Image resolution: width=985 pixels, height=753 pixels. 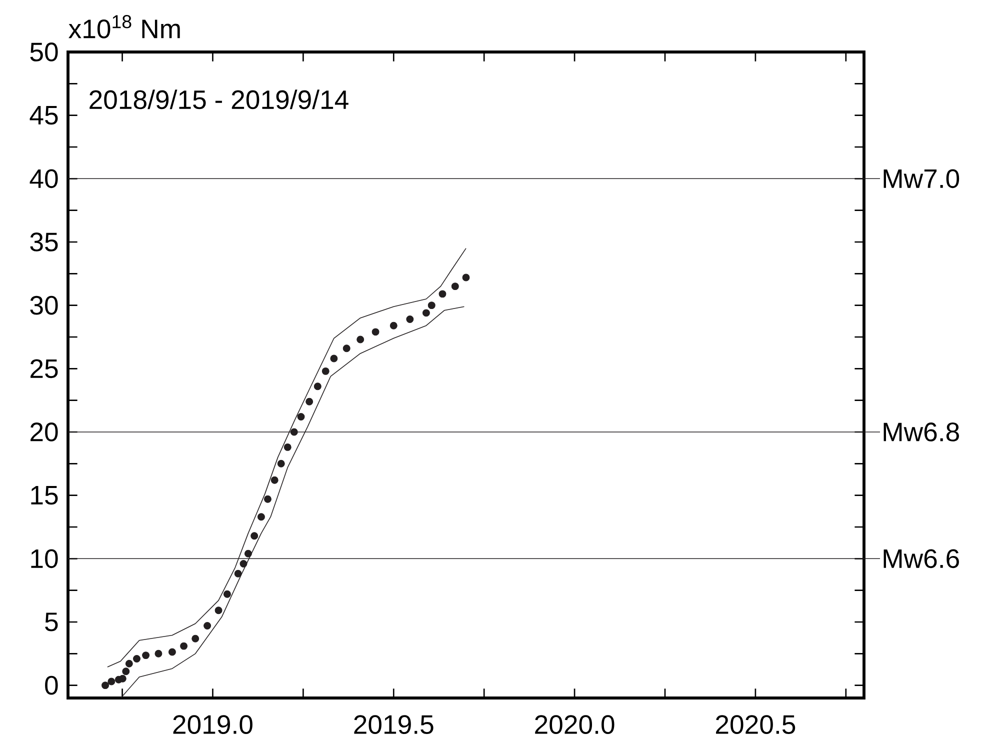 What do you see at coordinates (44, 368) in the screenshot?
I see `y-tick-label: 25` at bounding box center [44, 368].